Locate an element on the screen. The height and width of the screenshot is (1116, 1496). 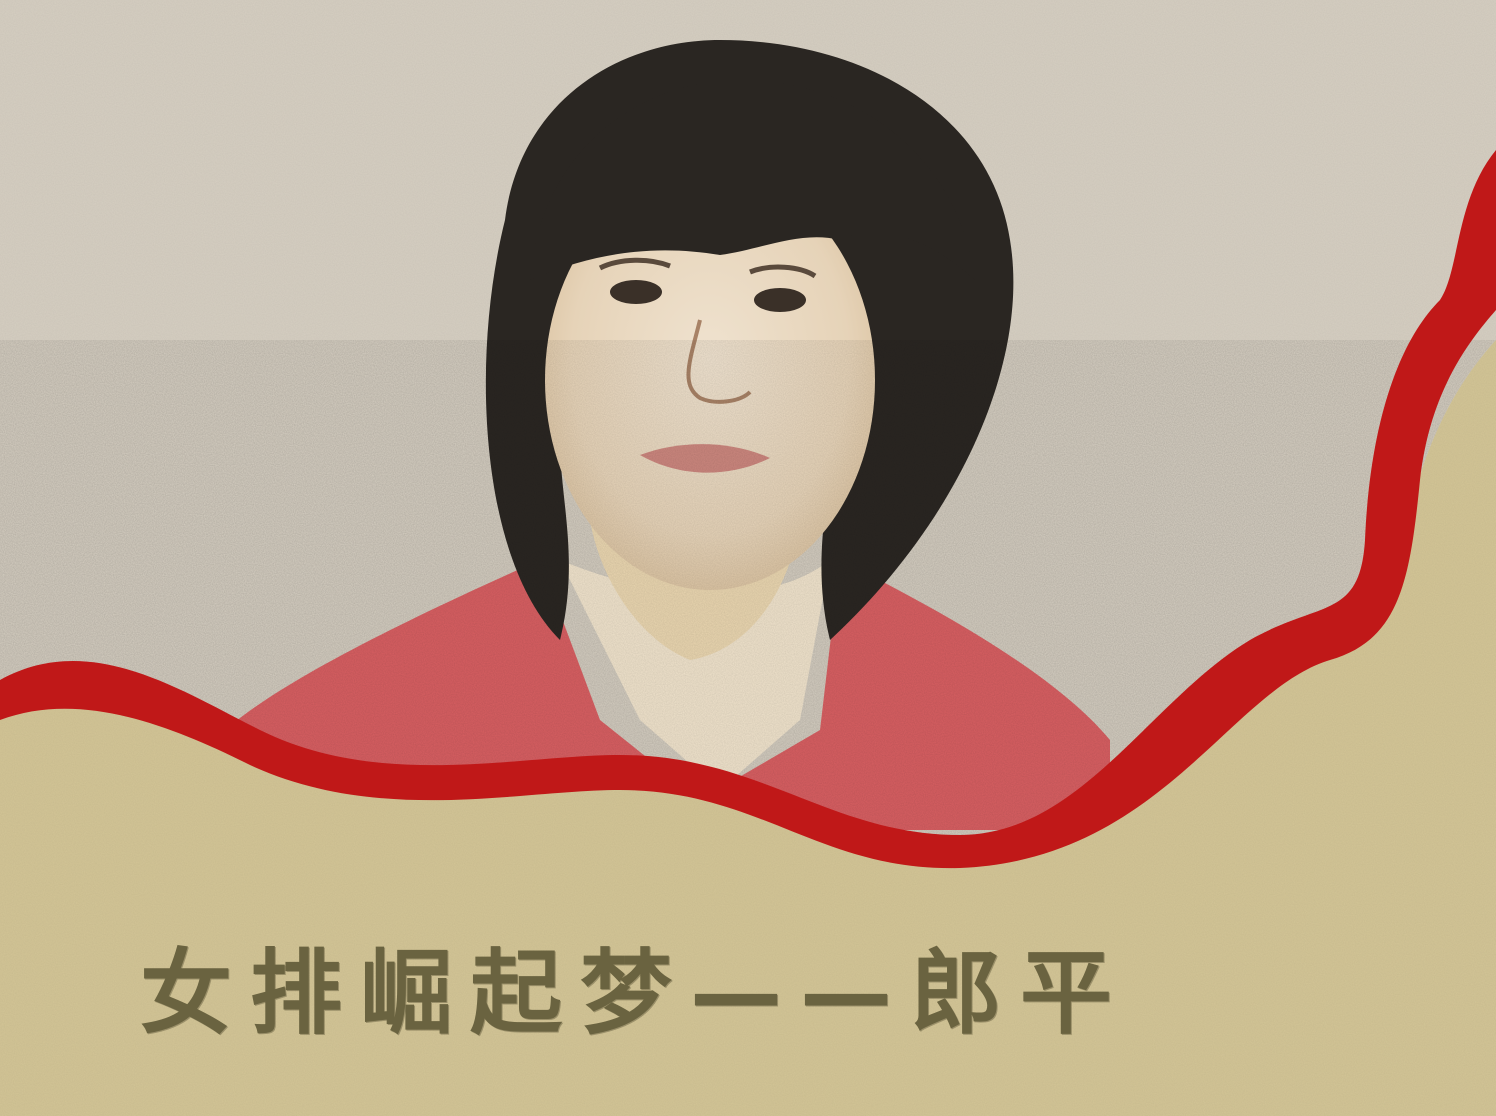
right-eyebrow is located at coordinates (783, 271).